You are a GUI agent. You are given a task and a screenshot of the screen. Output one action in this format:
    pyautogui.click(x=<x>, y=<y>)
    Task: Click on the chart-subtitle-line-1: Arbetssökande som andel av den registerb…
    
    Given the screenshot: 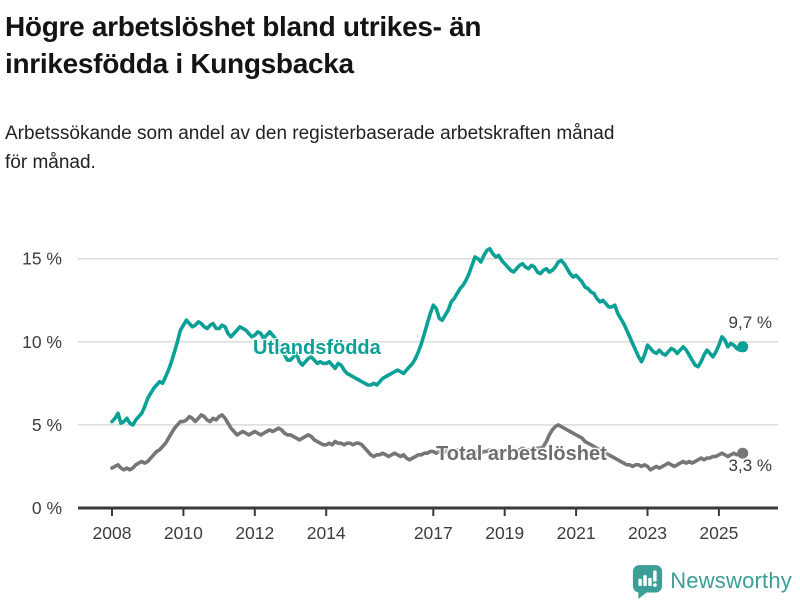 What is the action you would take?
    pyautogui.click(x=310, y=133)
    